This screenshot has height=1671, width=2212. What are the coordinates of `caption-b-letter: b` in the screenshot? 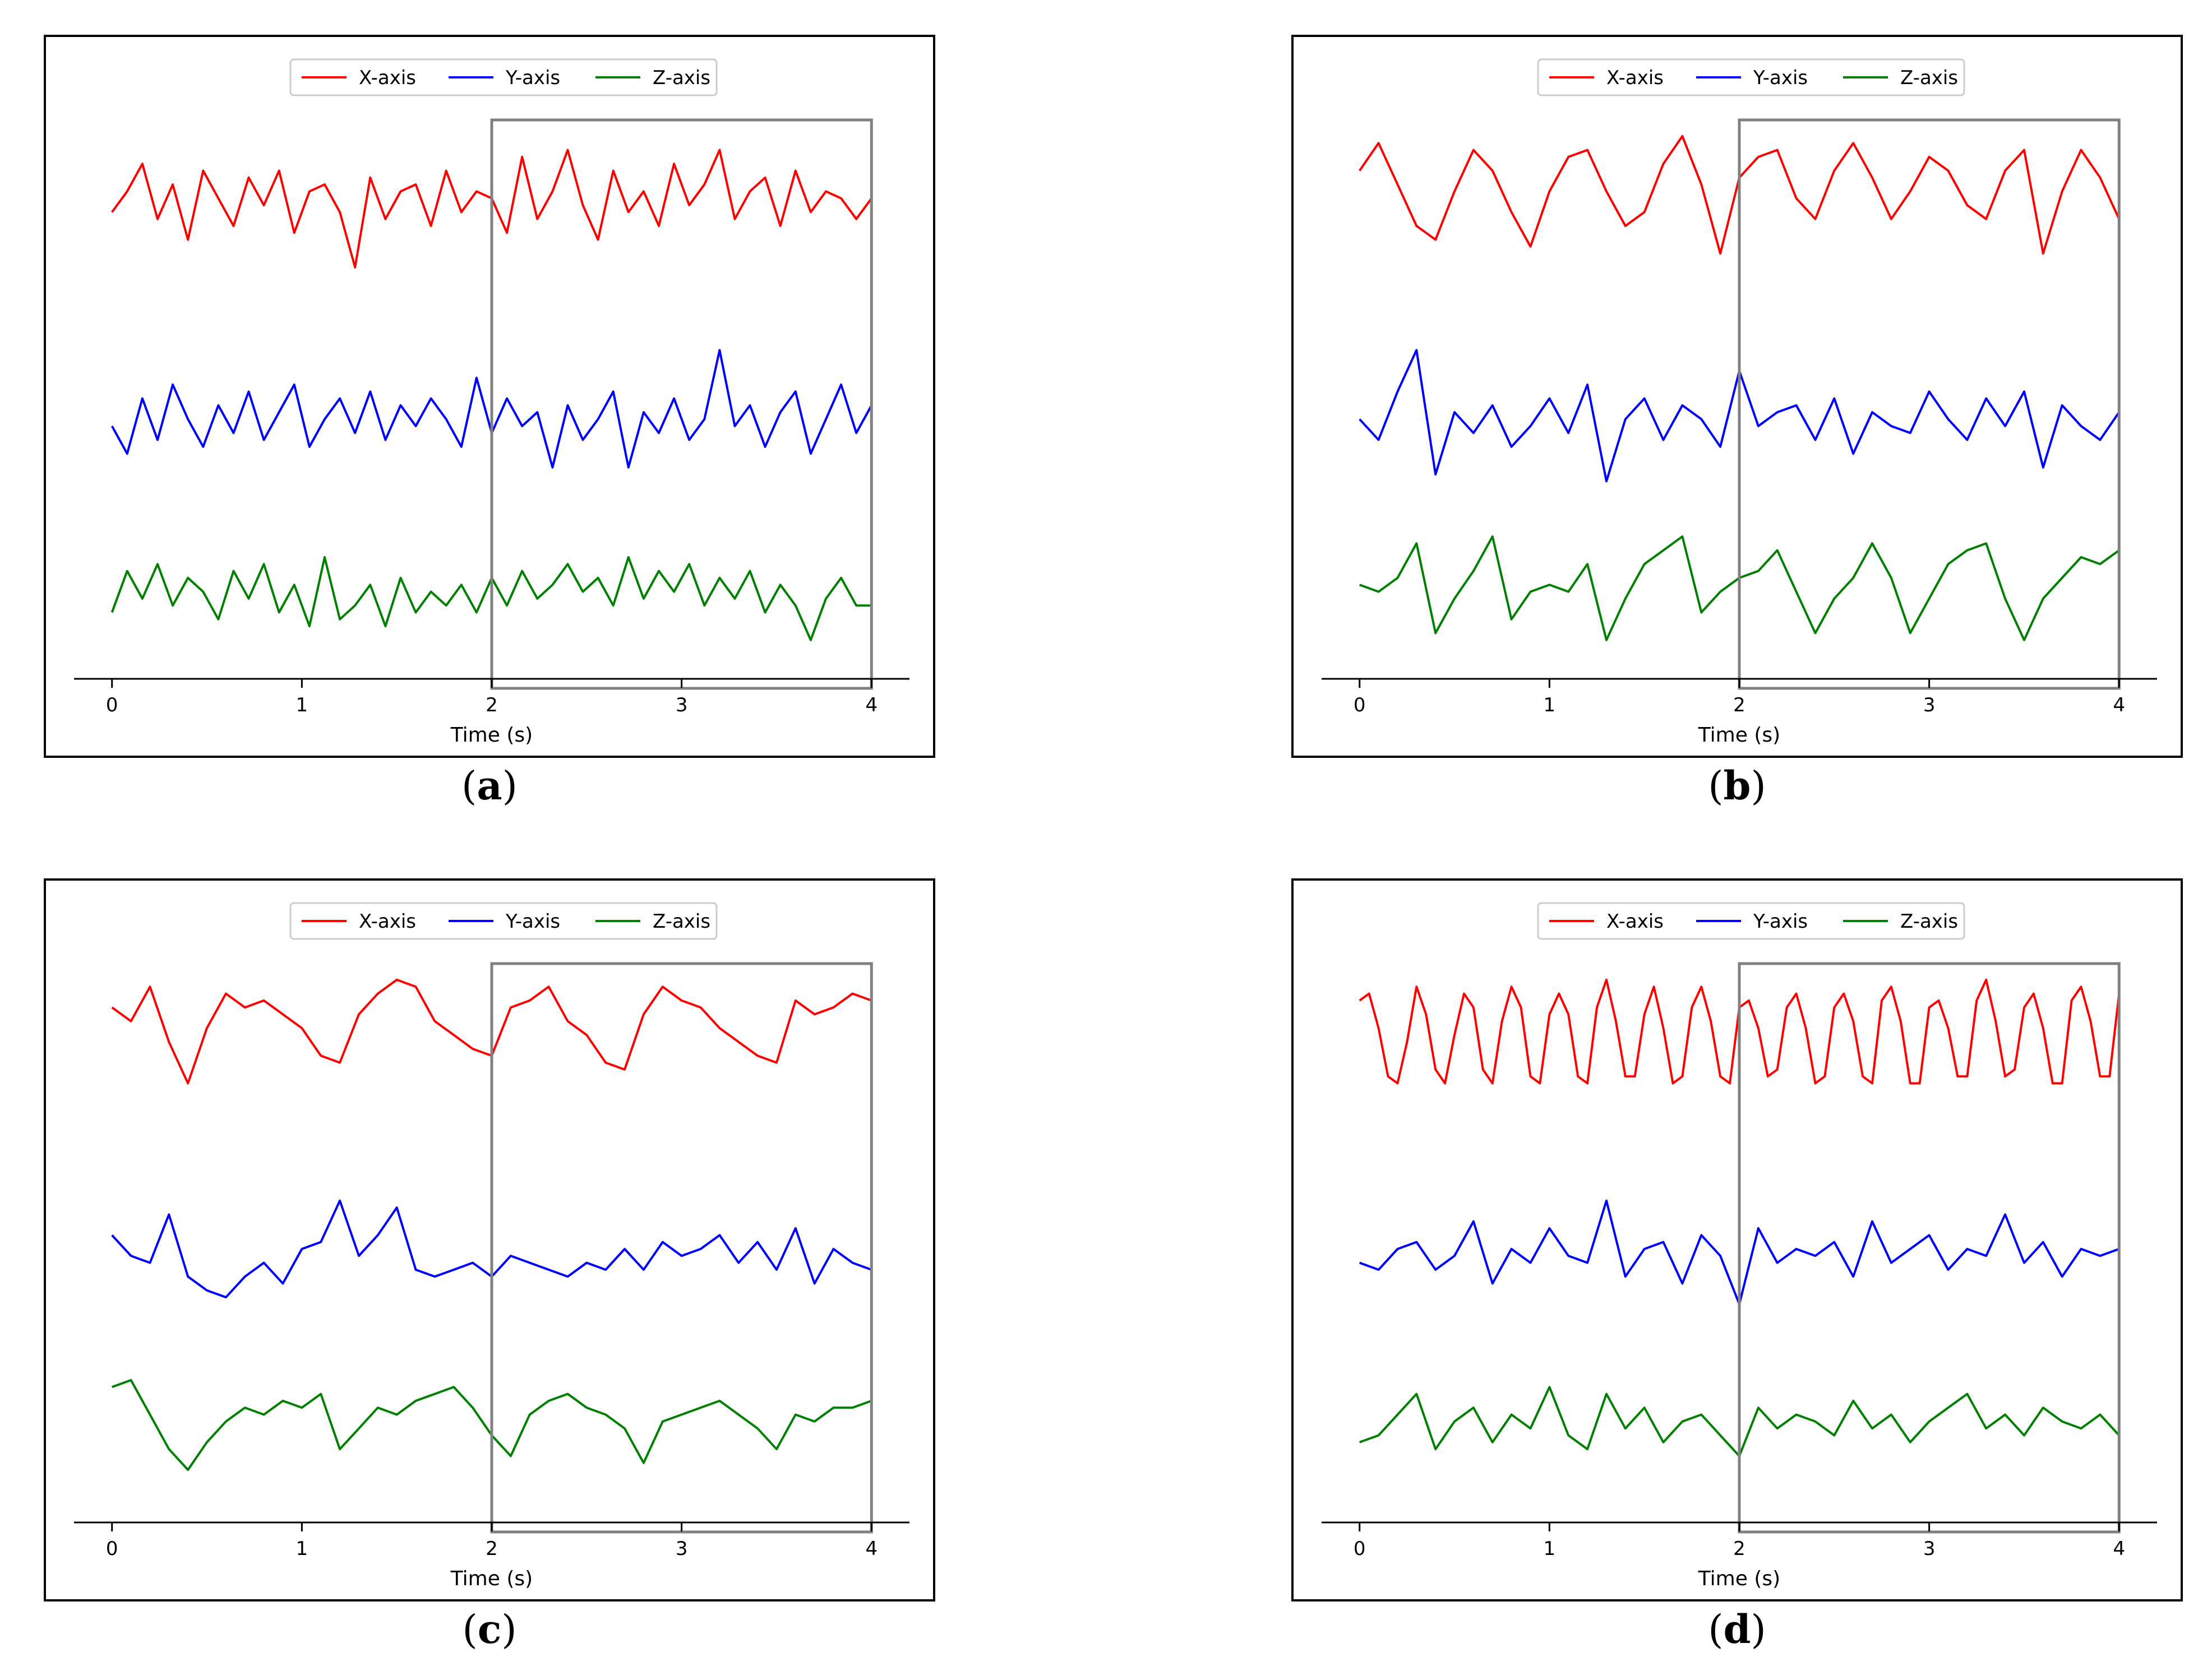 It's located at (1737, 785).